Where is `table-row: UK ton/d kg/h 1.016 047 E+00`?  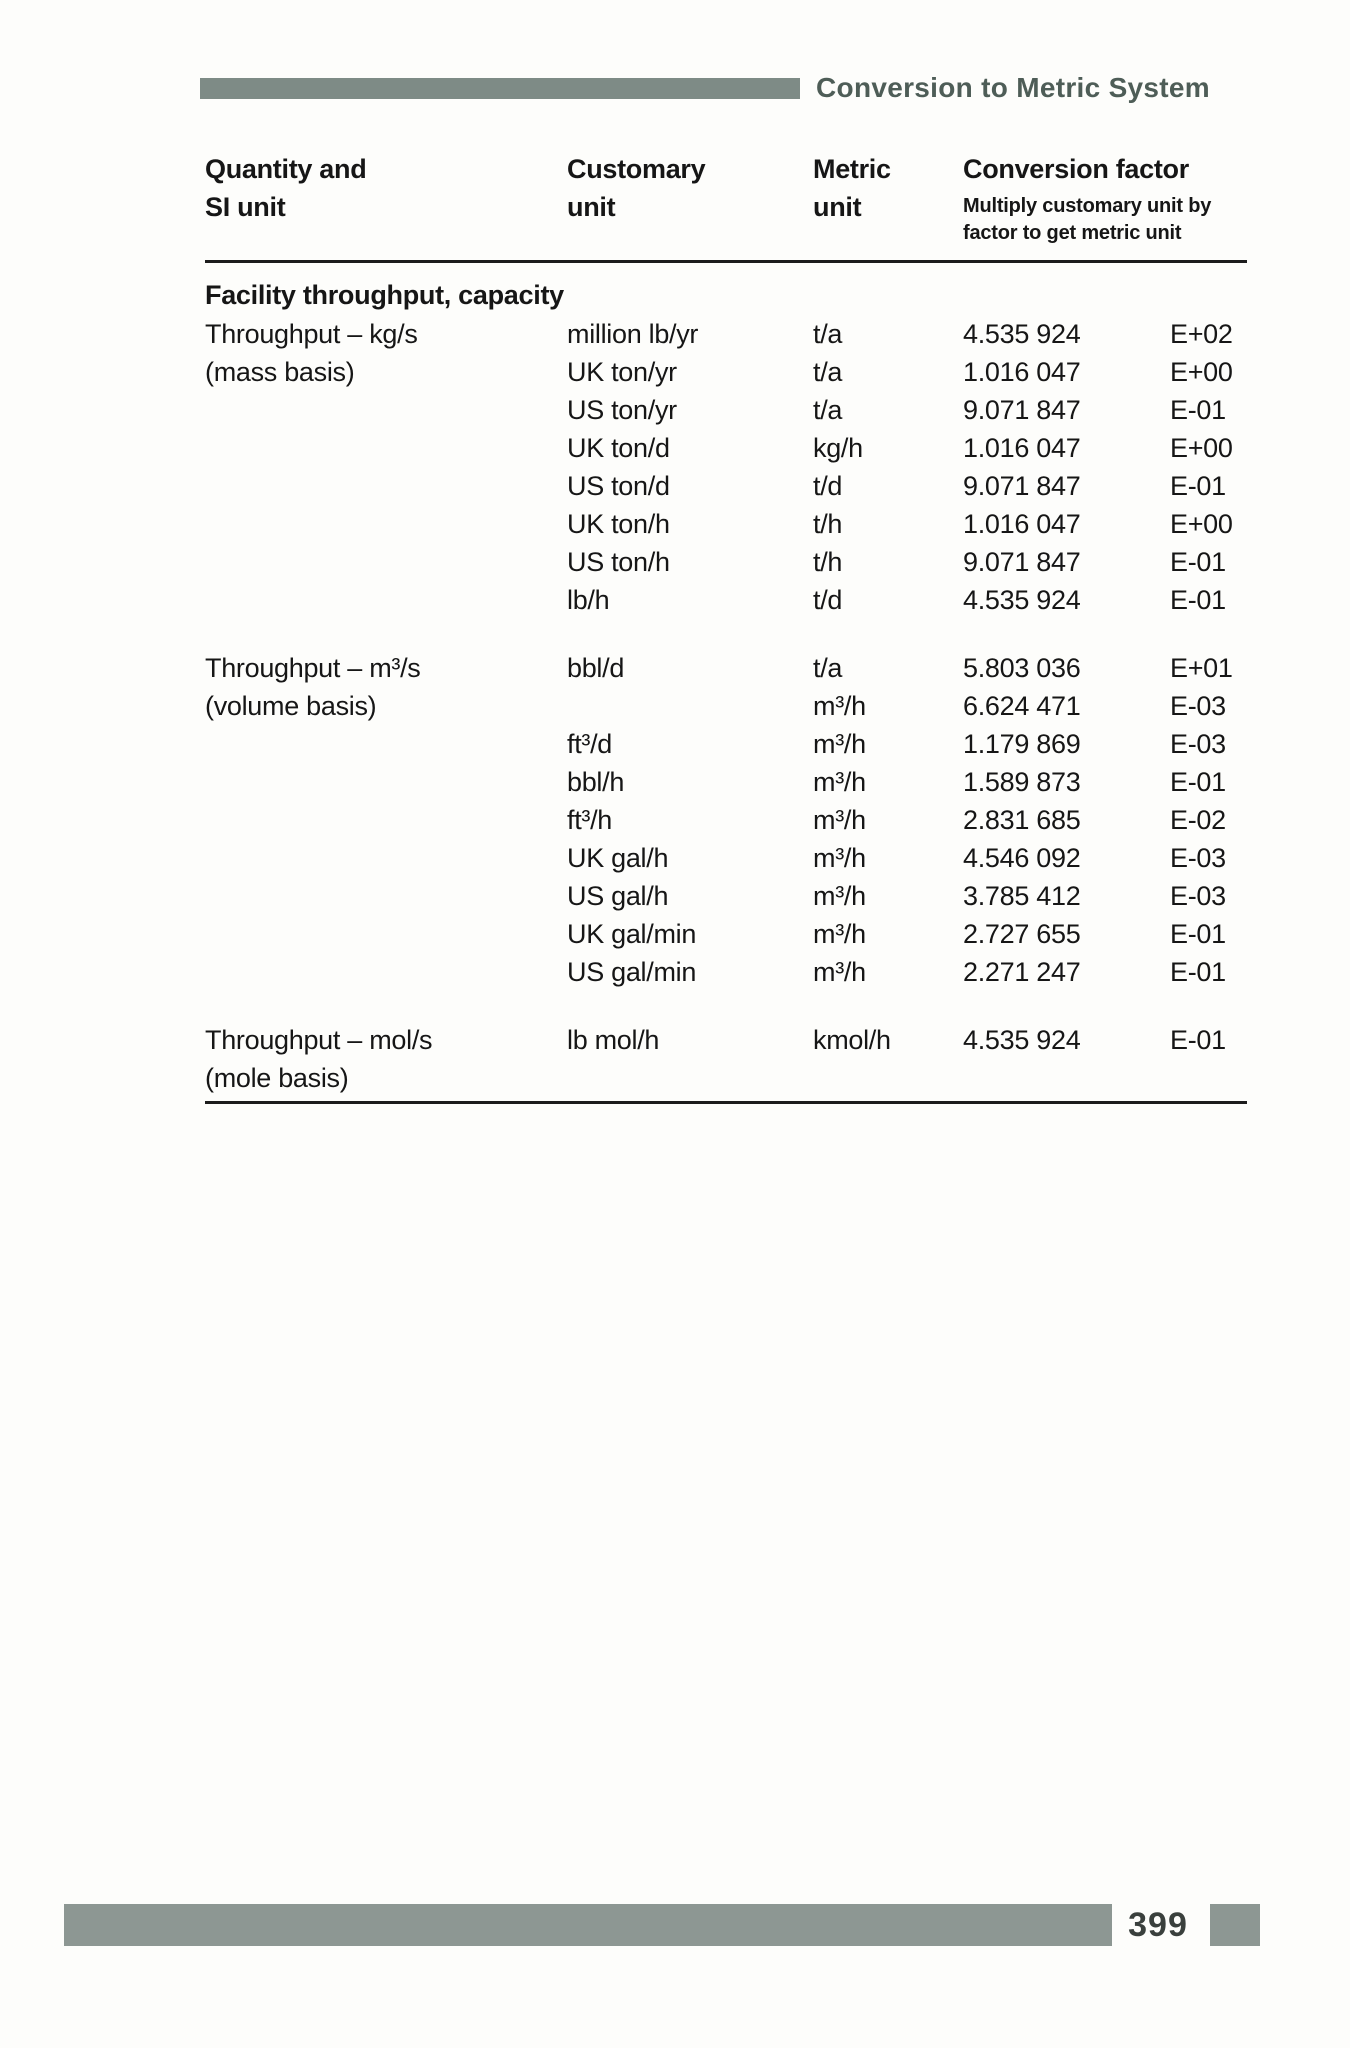 table-row: UK ton/d kg/h 1.016 047 E+00 is located at coordinates (907, 448).